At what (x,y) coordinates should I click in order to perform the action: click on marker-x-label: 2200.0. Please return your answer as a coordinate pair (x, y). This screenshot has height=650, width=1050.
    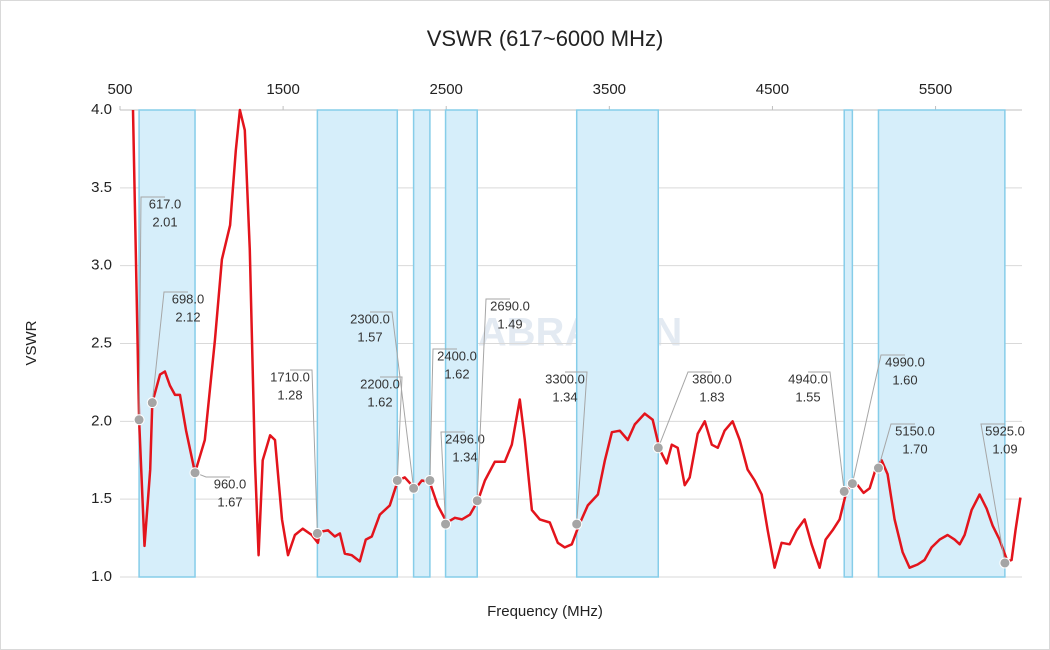
    Looking at the image, I should click on (380, 383).